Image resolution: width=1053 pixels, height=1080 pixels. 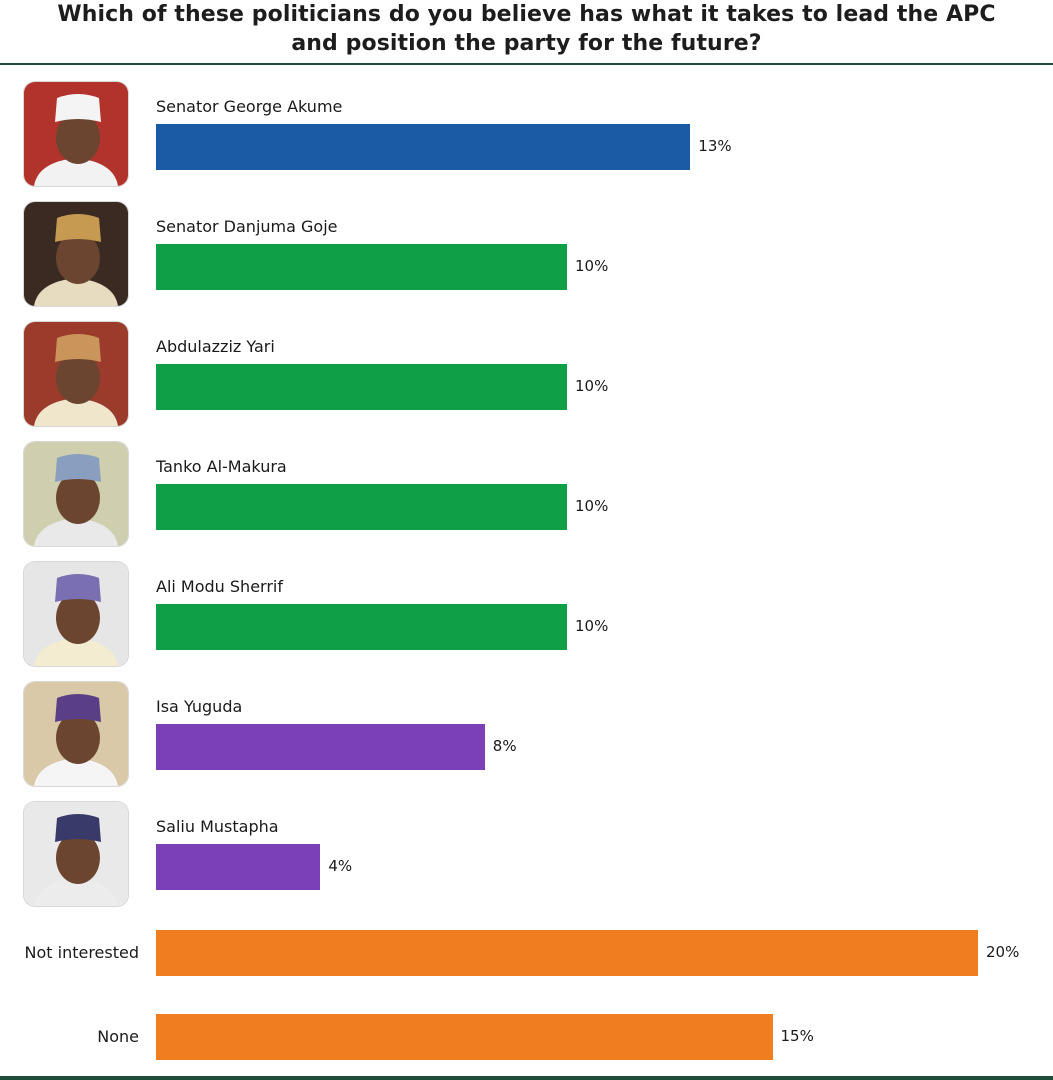 I want to click on bar-category-label: Senator Danjuma Goje, so click(x=247, y=226).